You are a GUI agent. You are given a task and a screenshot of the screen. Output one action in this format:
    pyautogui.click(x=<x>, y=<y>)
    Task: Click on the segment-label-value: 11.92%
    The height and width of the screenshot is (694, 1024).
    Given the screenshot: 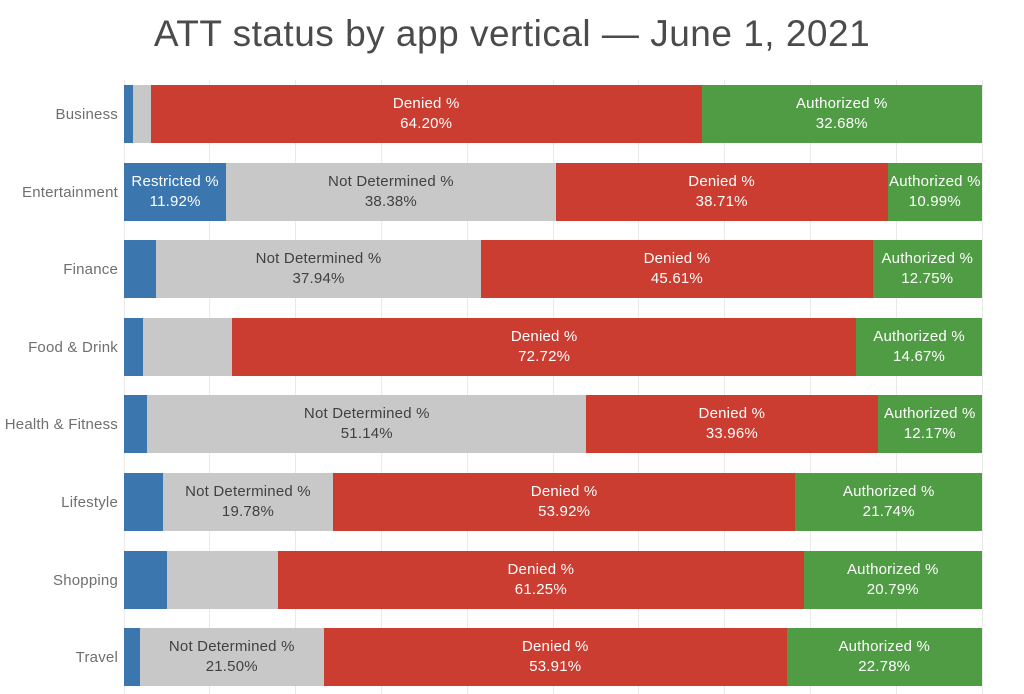 What is the action you would take?
    pyautogui.click(x=175, y=201)
    